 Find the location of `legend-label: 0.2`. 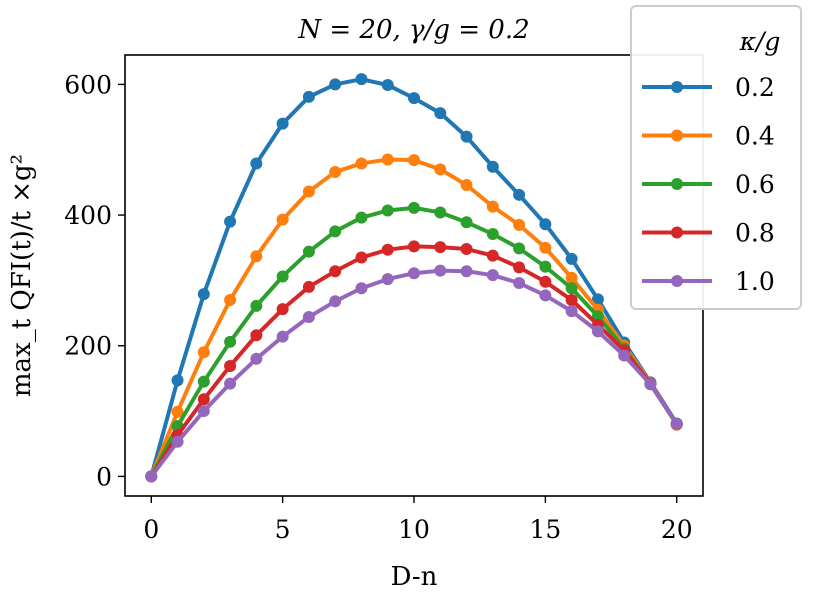

legend-label: 0.2 is located at coordinates (755, 87).